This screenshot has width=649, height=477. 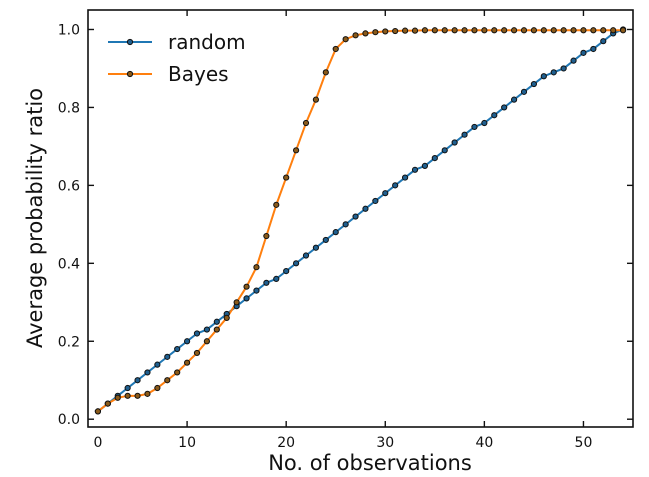 I want to click on legend-marker-bayes, so click(x=129, y=73).